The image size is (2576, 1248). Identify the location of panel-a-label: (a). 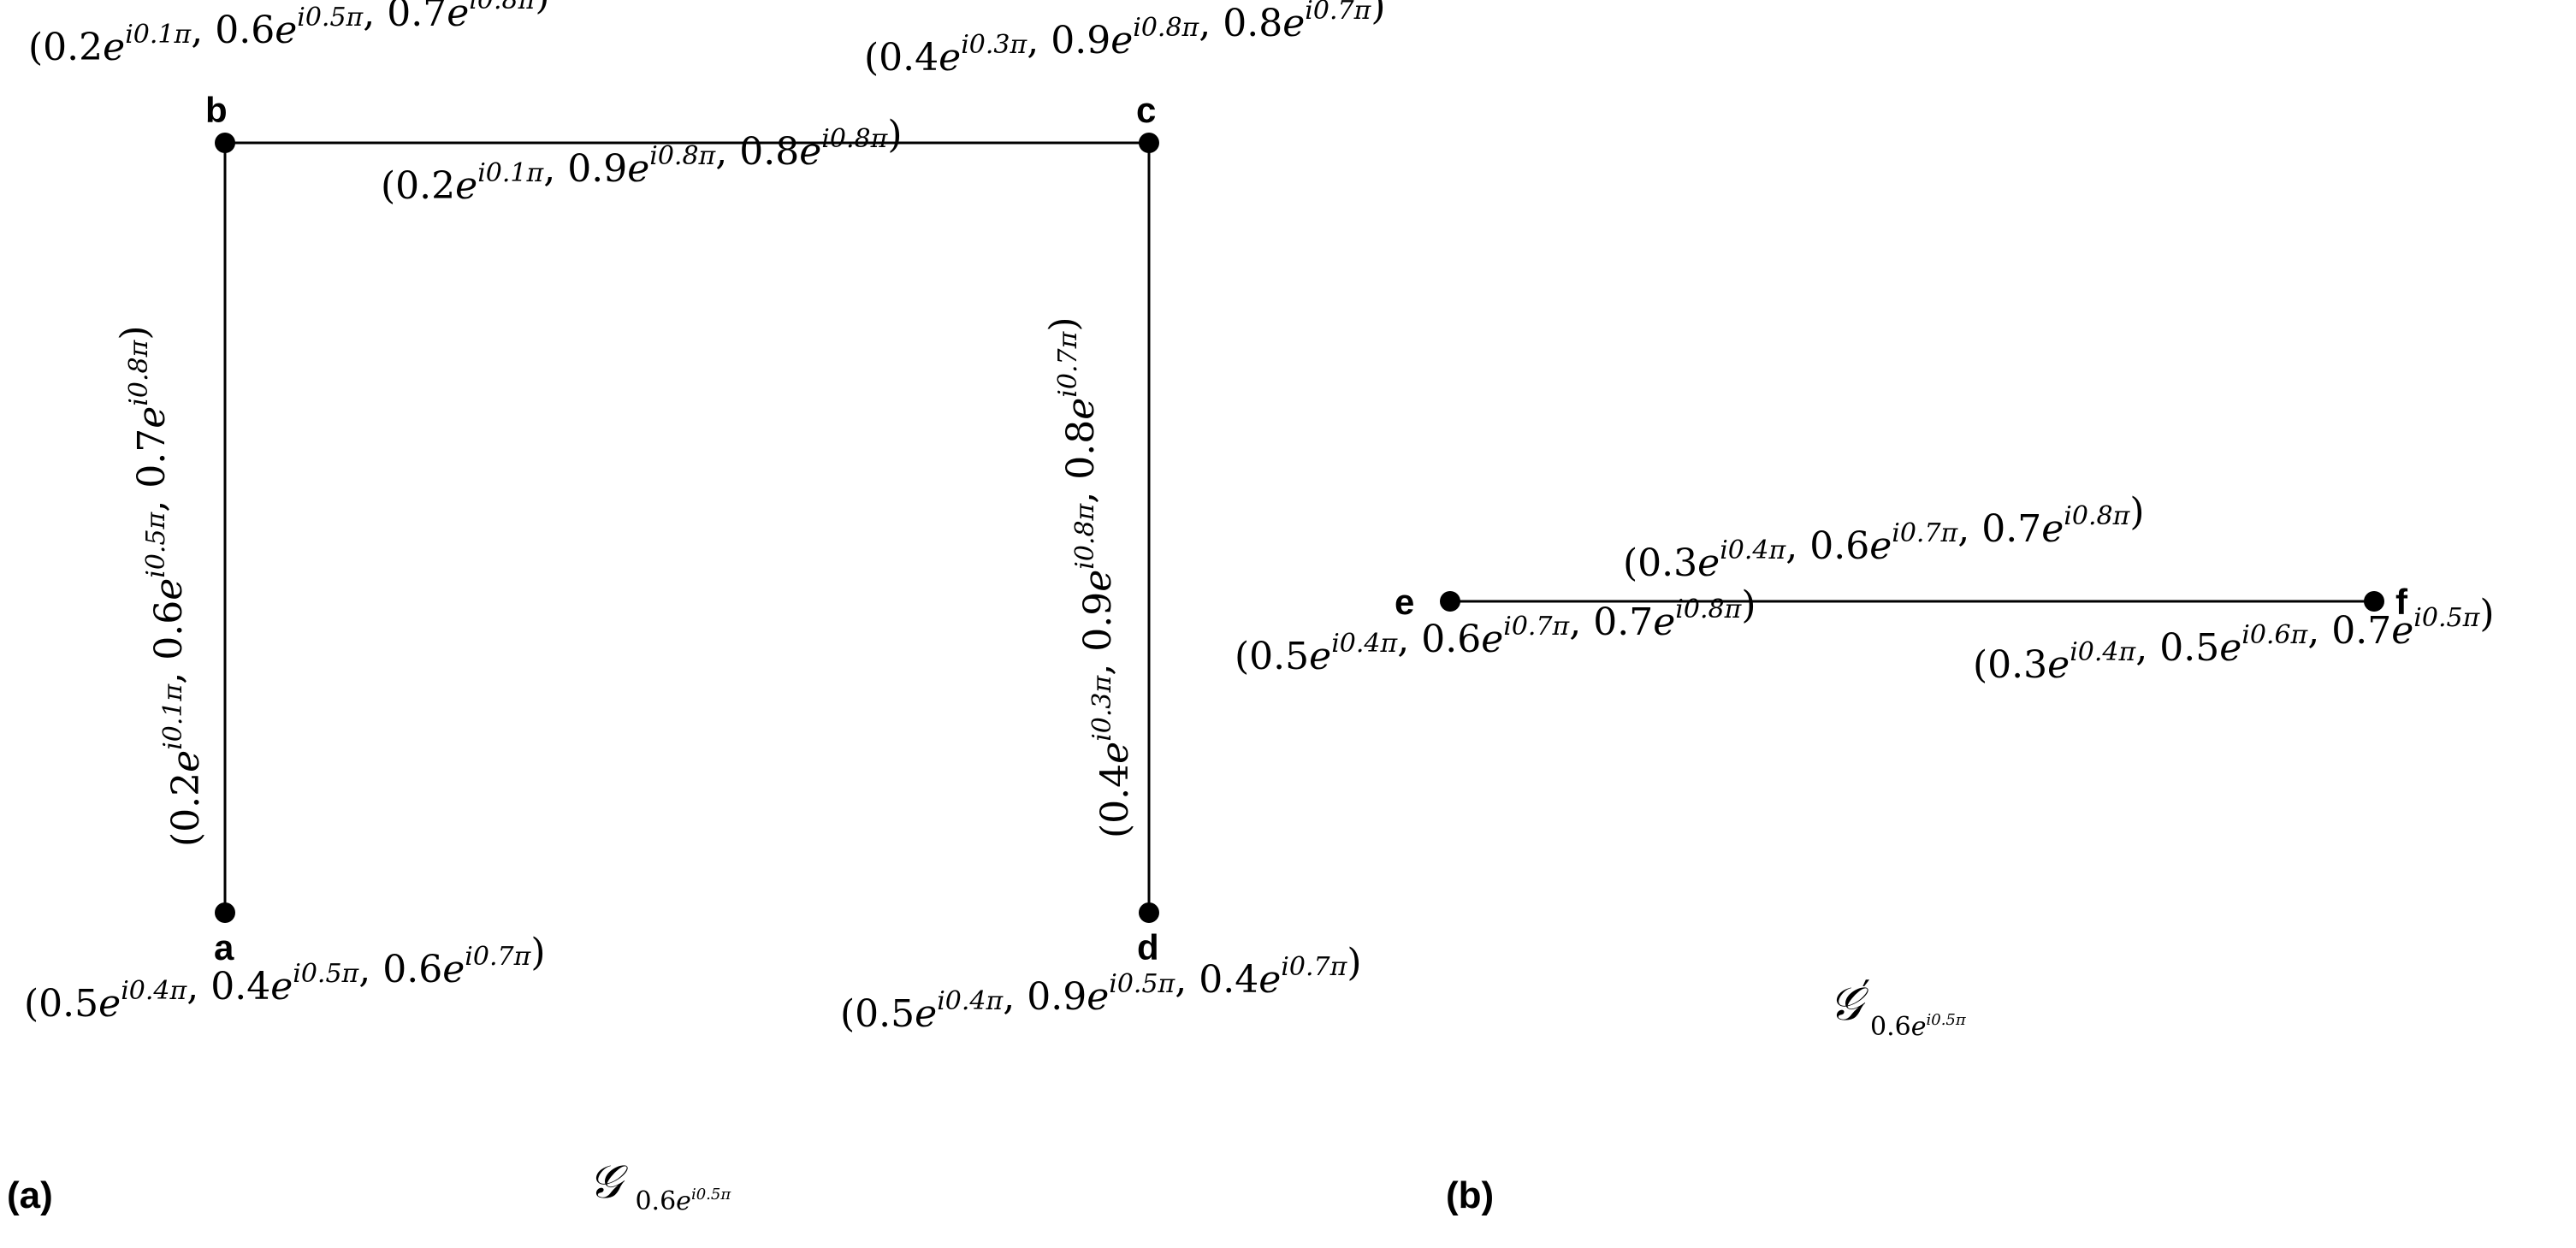
(30, 1195).